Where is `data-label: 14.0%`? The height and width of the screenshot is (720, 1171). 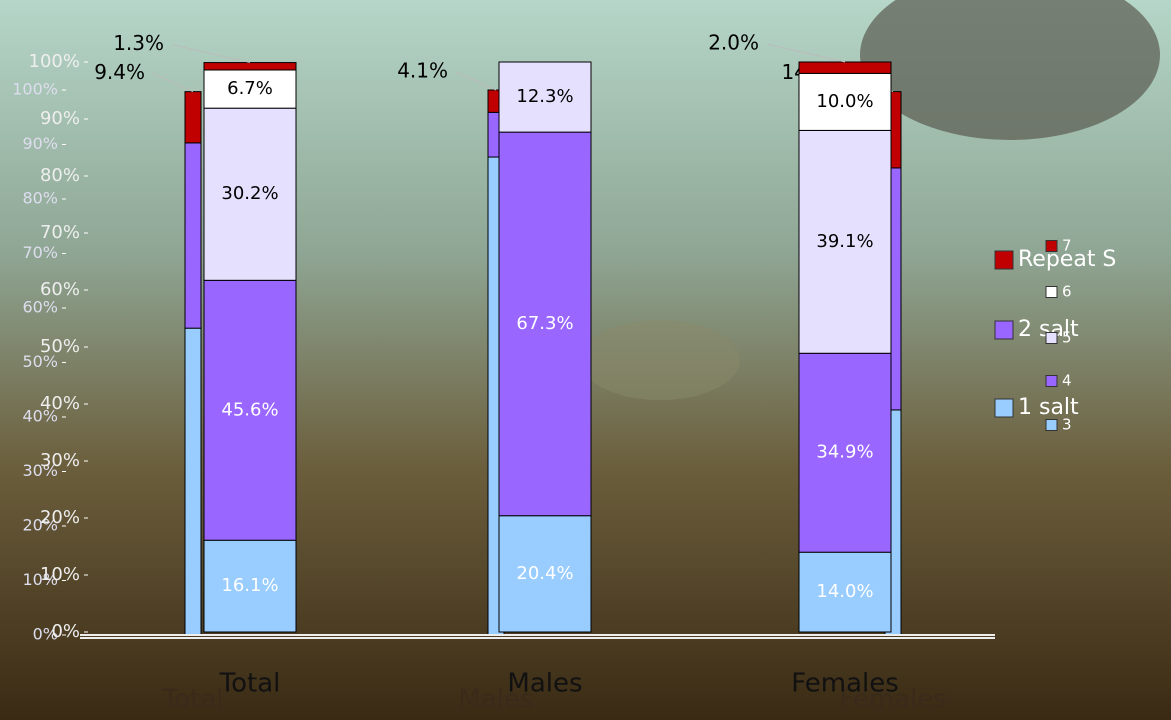 data-label: 14.0% is located at coordinates (844, 591).